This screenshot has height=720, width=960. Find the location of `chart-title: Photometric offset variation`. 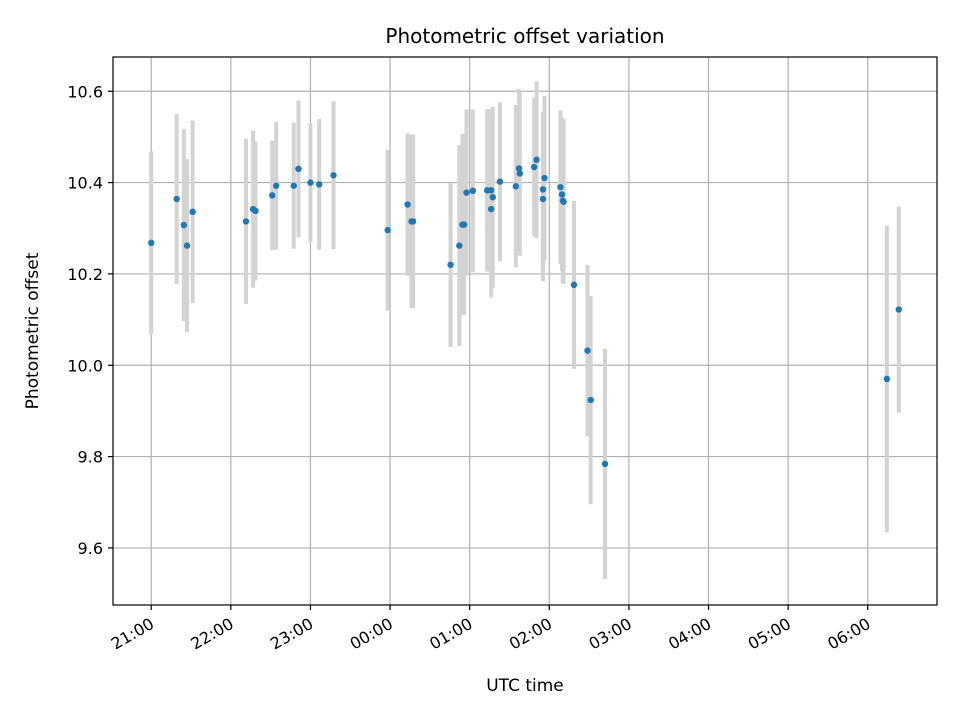

chart-title: Photometric offset variation is located at coordinates (524, 36).